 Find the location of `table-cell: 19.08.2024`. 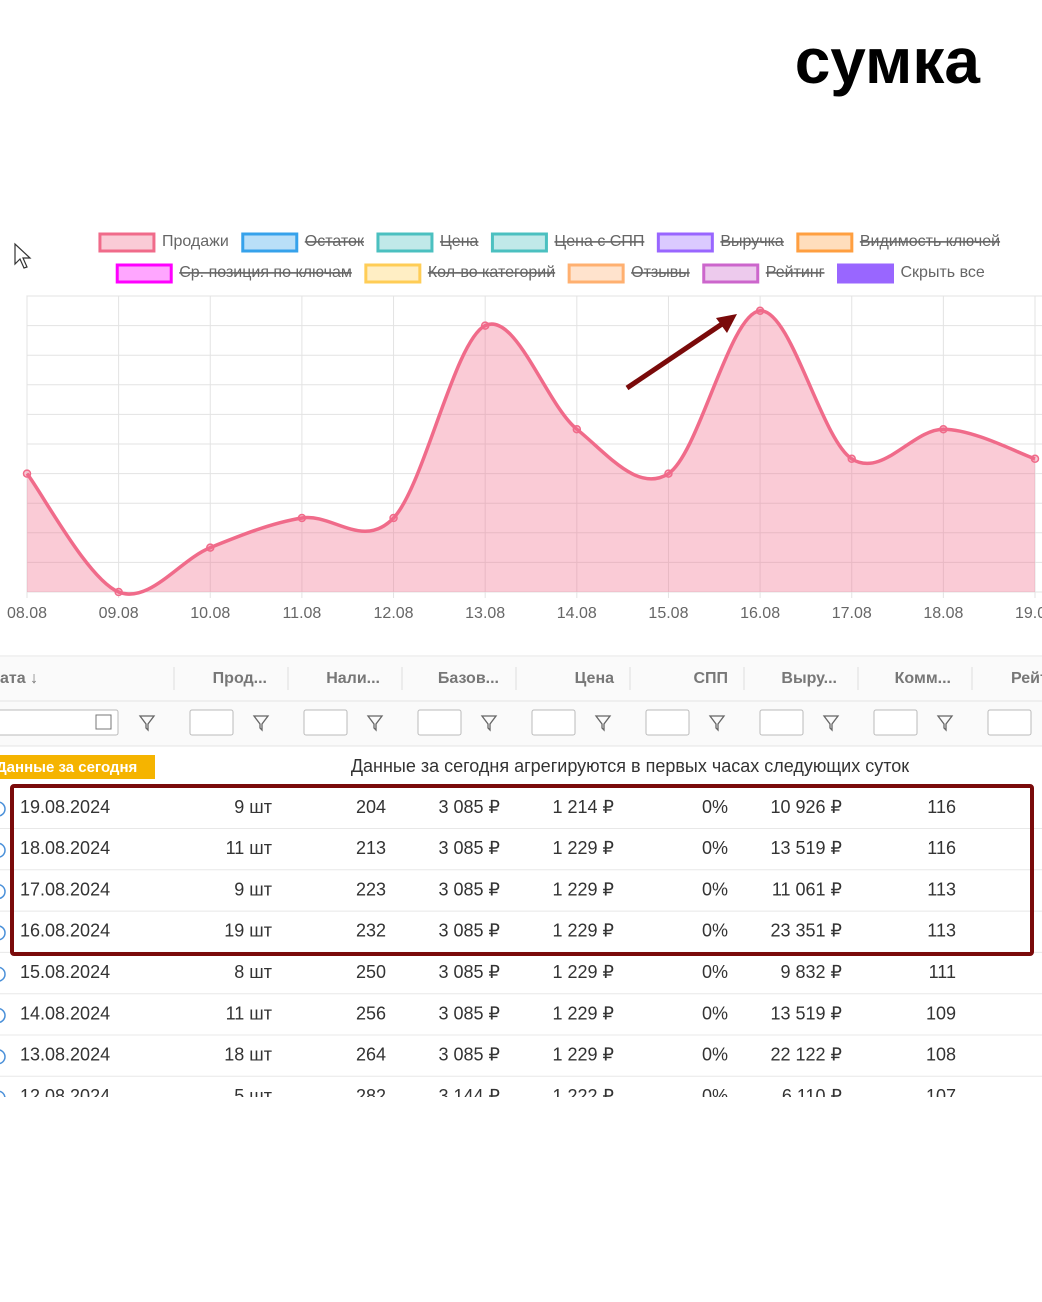

table-cell: 19.08.2024 is located at coordinates (65, 807).